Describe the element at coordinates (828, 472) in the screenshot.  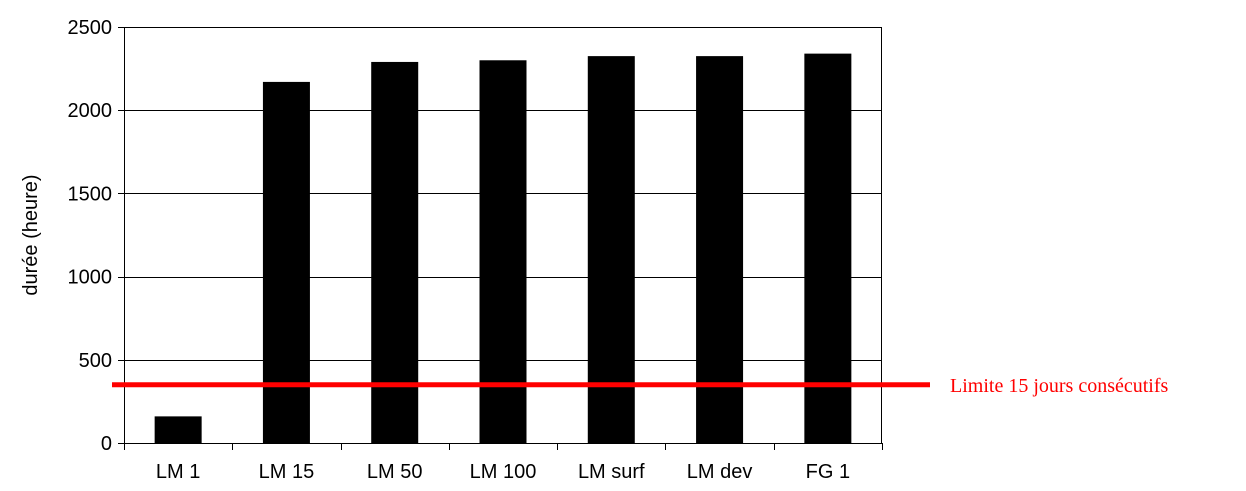
I see `x-tick-label-fg-1: FG 1` at that location.